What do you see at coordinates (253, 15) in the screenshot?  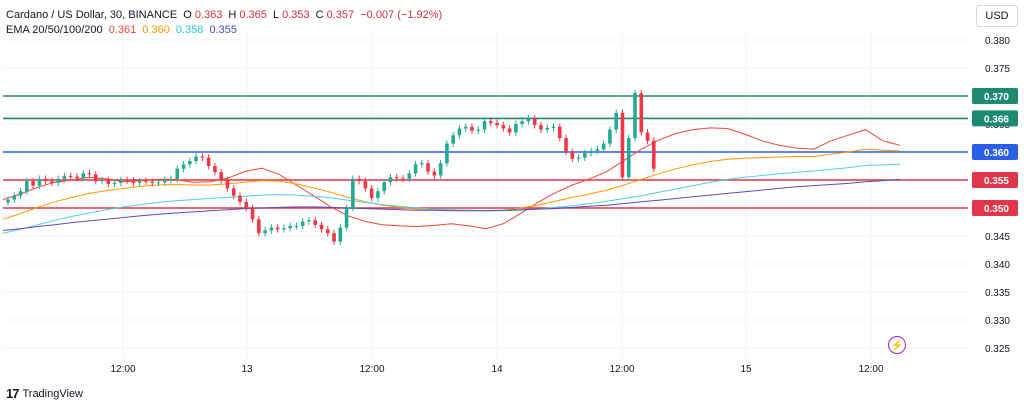 I see `high-value: 0.365` at bounding box center [253, 15].